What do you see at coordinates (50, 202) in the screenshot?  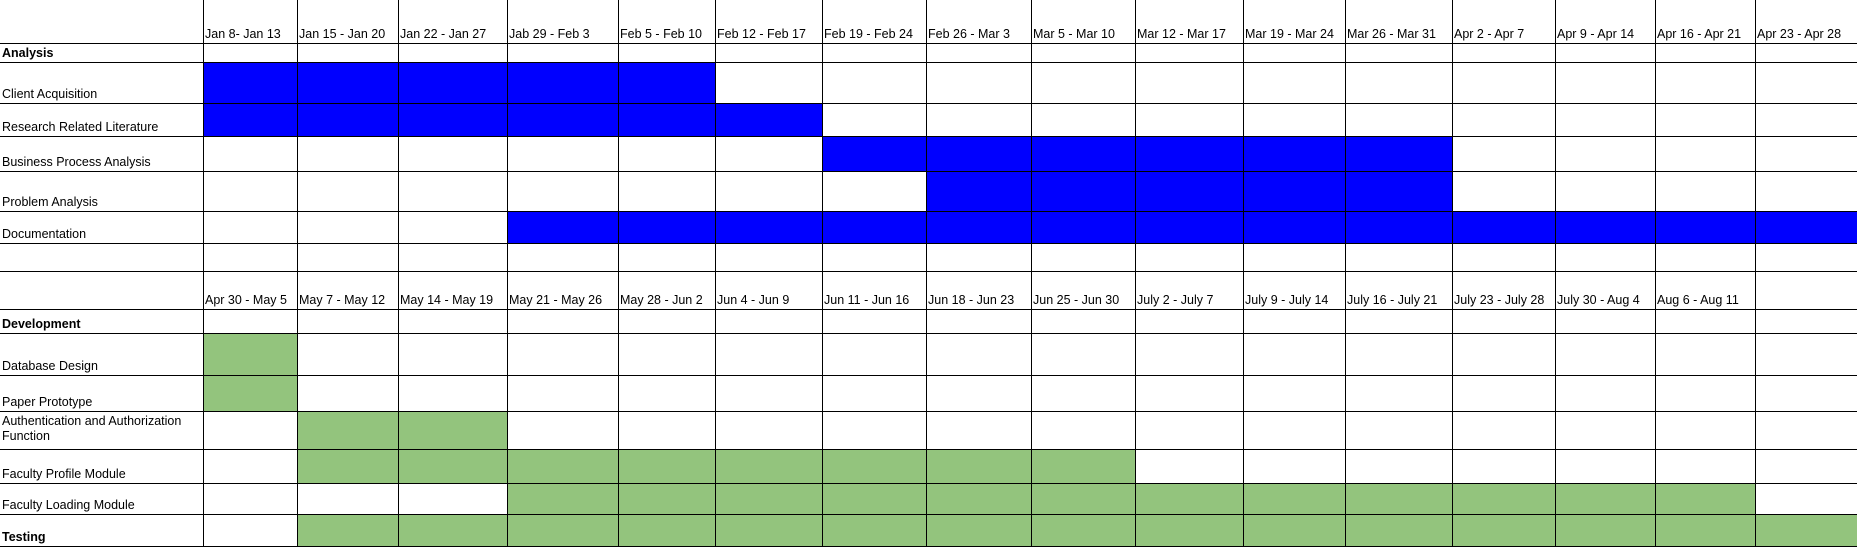 I see `task-label: Problem Analysis` at bounding box center [50, 202].